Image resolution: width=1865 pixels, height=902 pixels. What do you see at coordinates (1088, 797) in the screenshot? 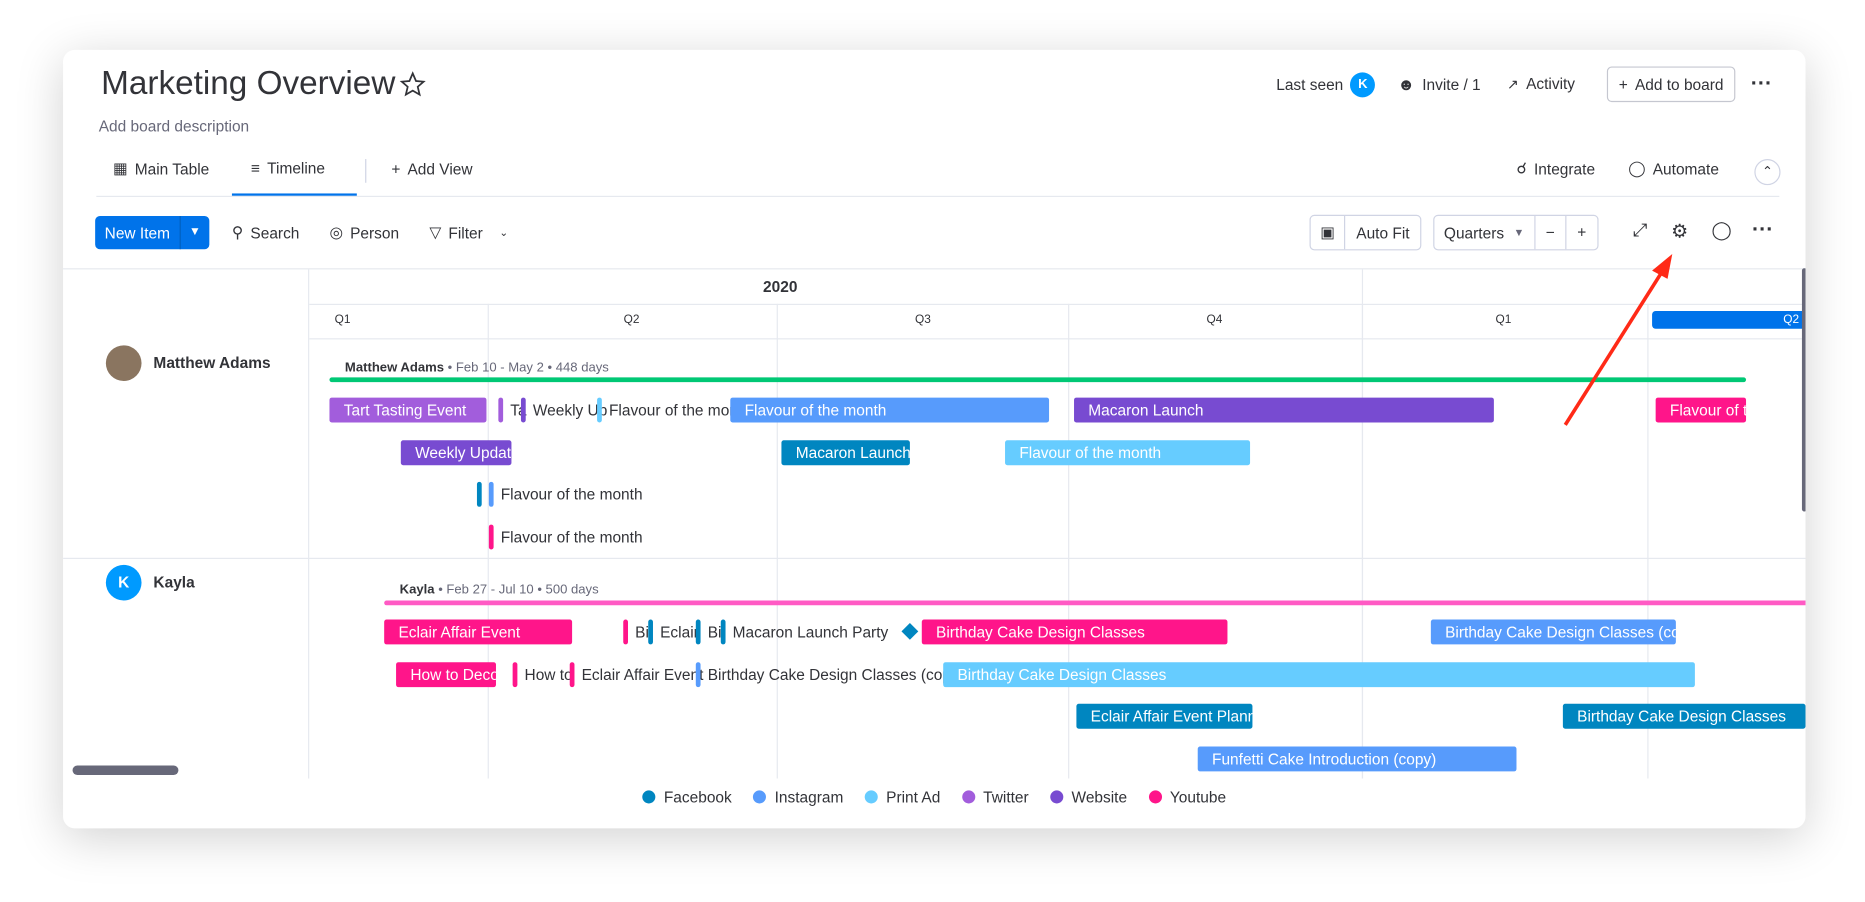
I see `legend-entry: Website` at bounding box center [1088, 797].